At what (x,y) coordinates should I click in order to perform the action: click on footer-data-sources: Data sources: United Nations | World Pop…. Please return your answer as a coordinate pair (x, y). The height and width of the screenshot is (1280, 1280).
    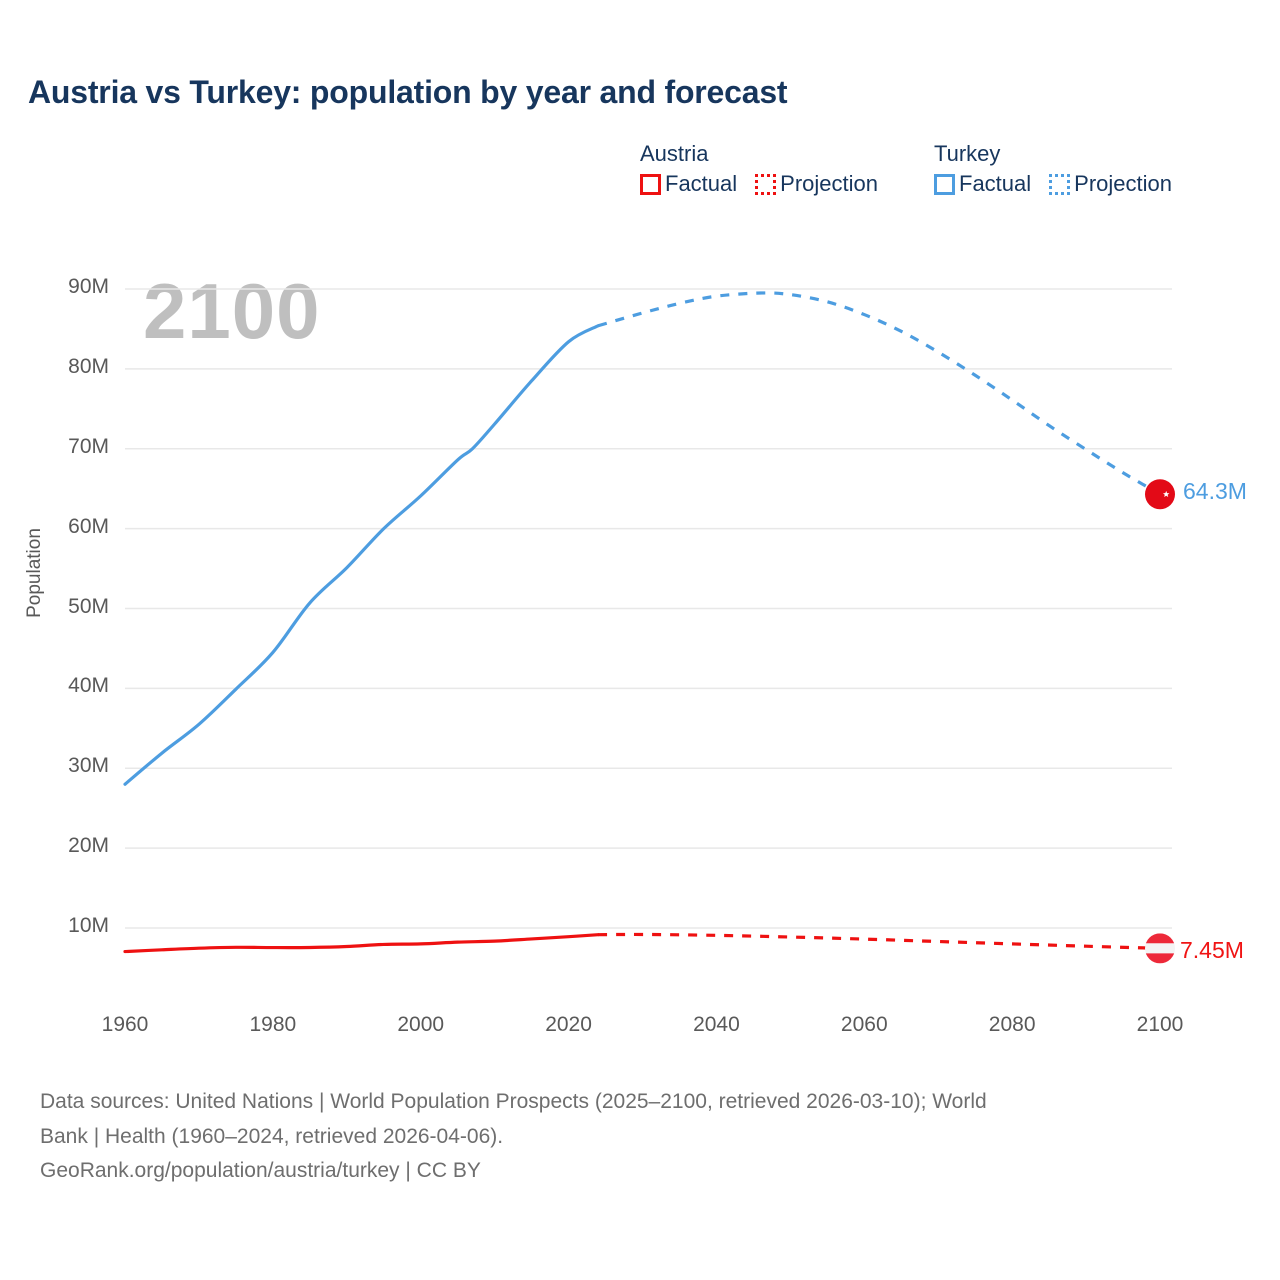
    Looking at the image, I should click on (513, 1101).